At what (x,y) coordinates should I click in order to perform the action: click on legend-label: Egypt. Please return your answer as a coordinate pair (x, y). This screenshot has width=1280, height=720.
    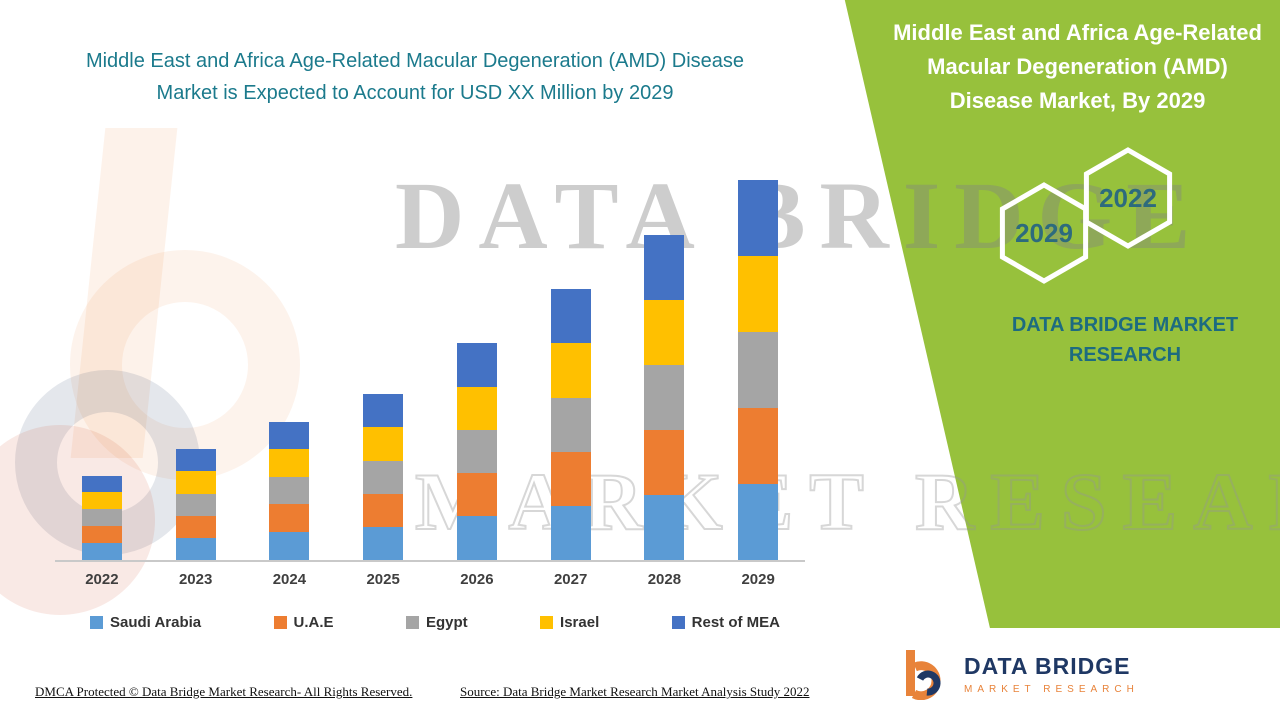
    Looking at the image, I should click on (446, 622).